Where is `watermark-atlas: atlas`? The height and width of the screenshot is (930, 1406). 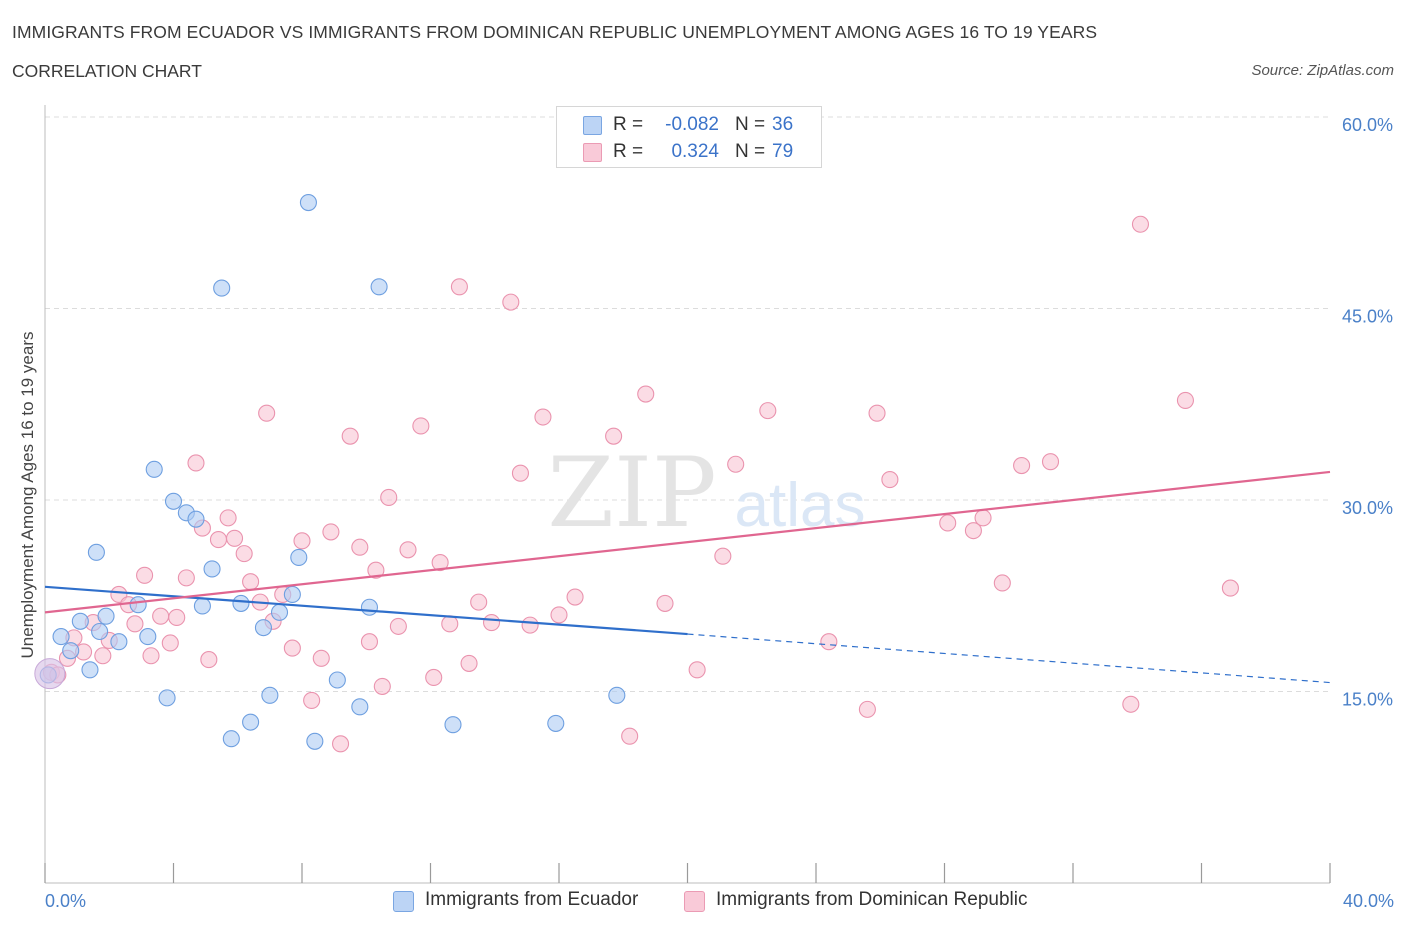
watermark-atlas: atlas is located at coordinates (800, 505).